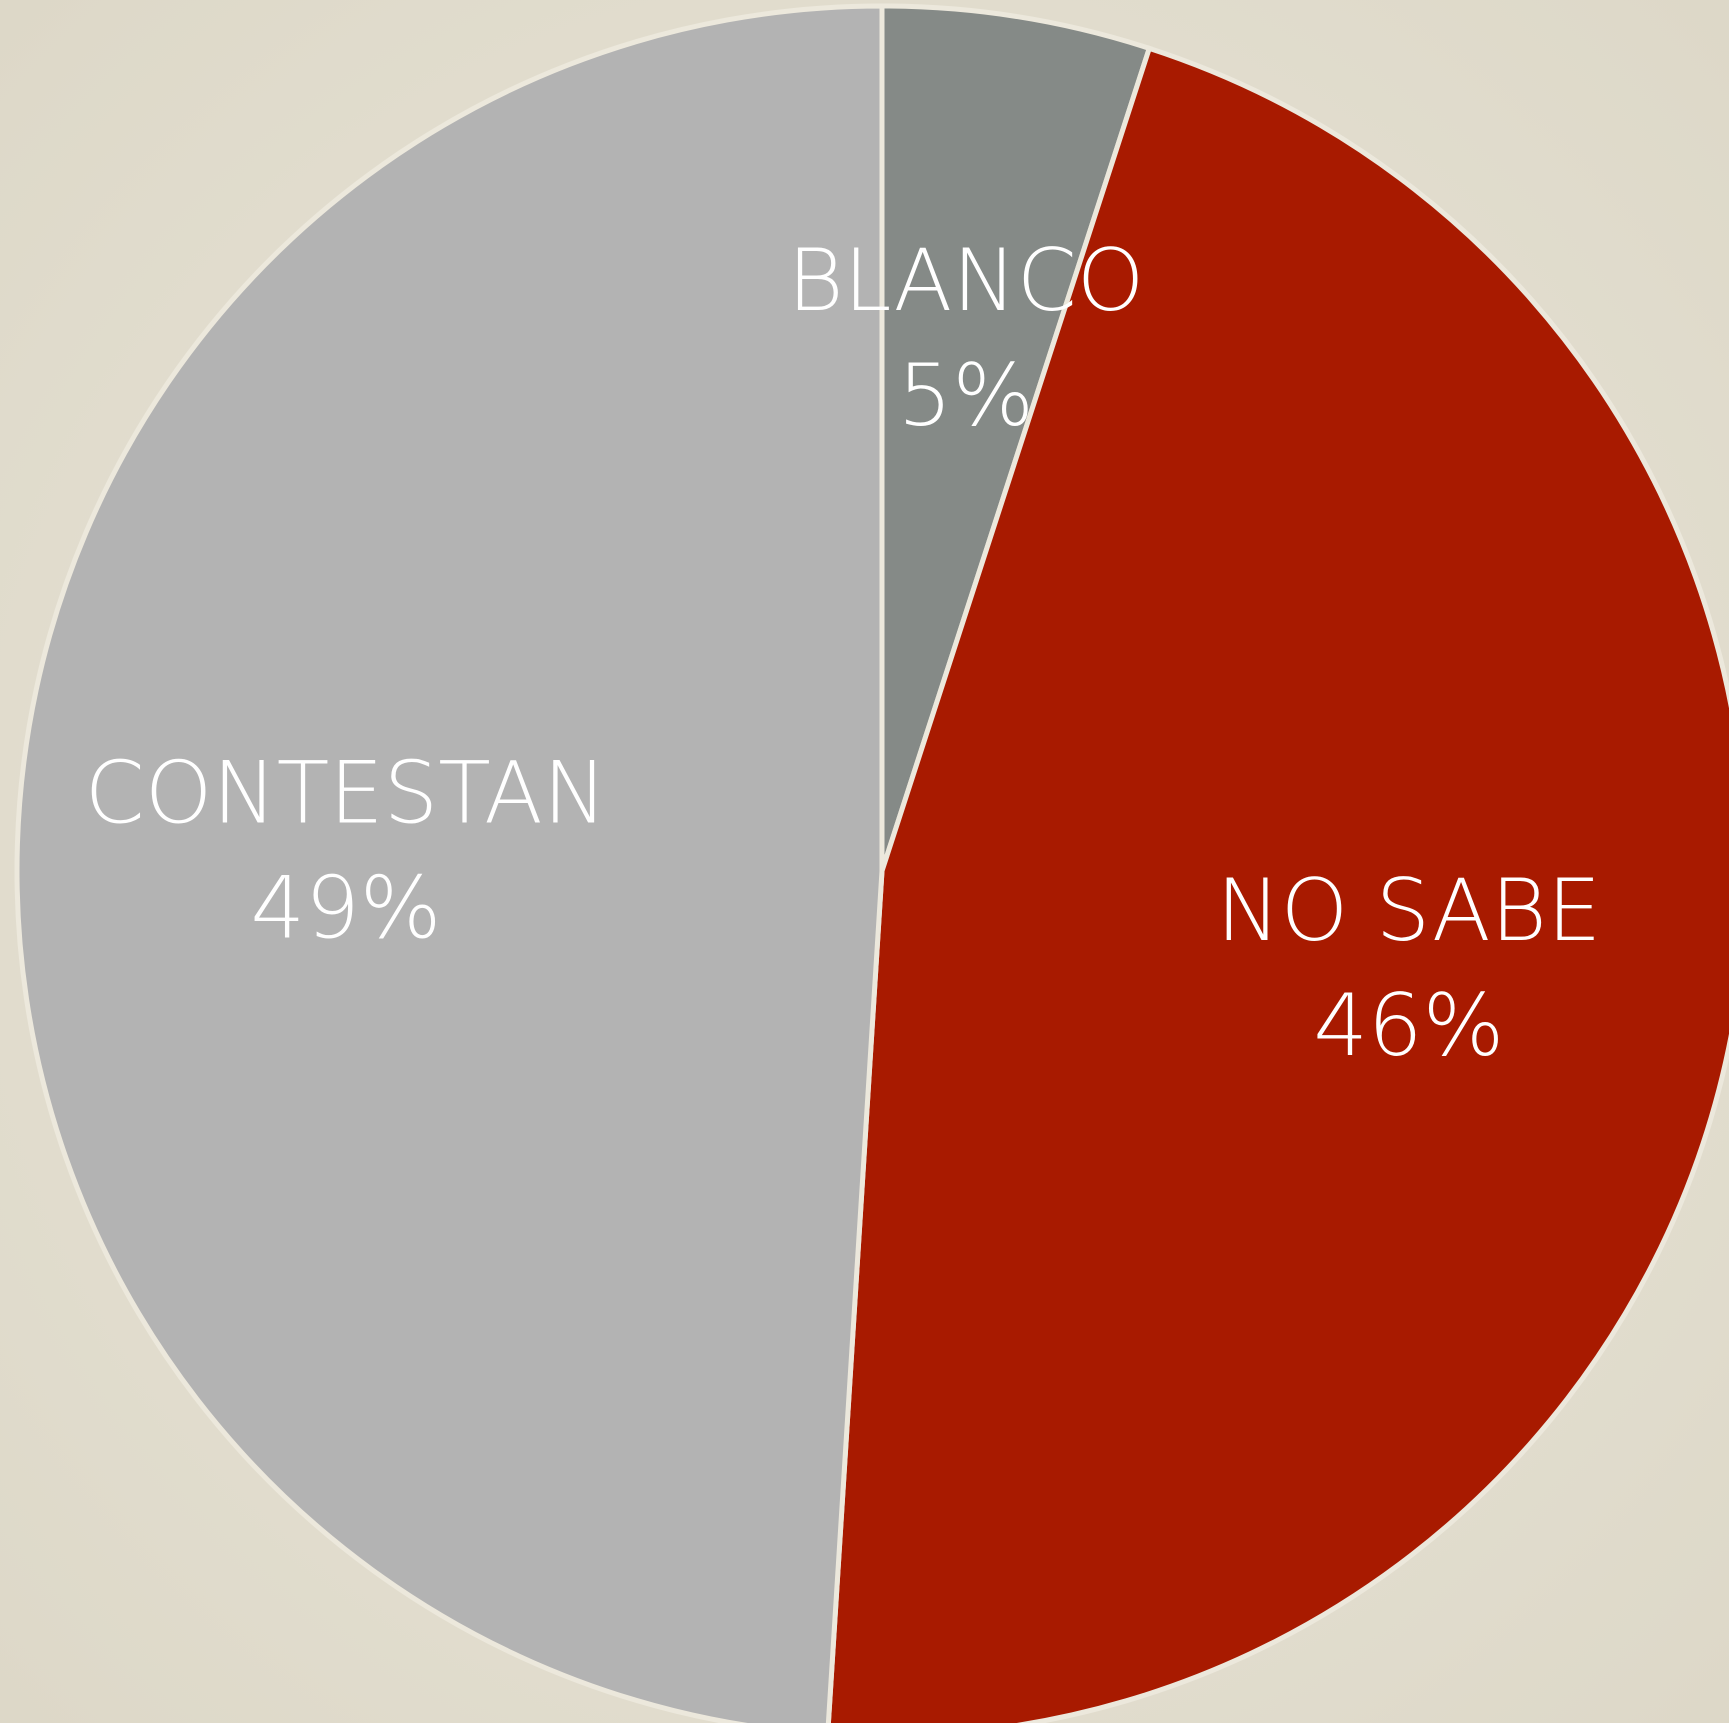 This screenshot has height=1723, width=1729. I want to click on slice-label: CONTESTAN, so click(346, 794).